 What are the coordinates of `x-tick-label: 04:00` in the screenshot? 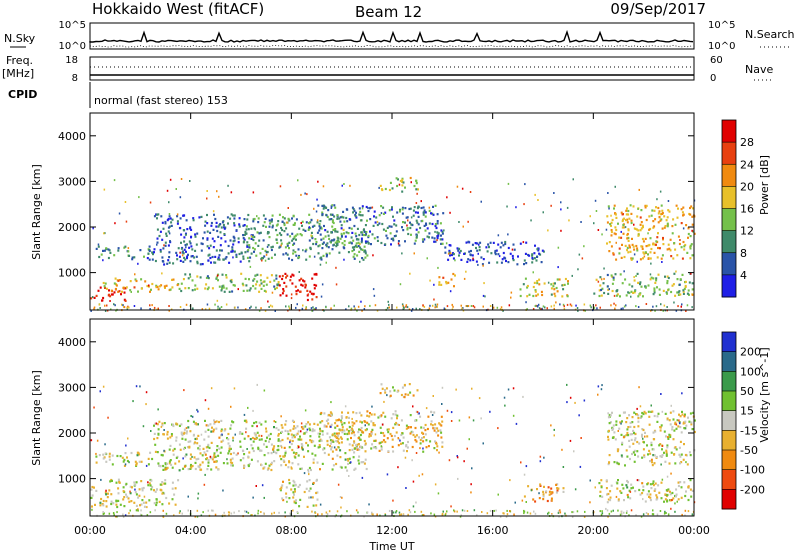 It's located at (191, 530).